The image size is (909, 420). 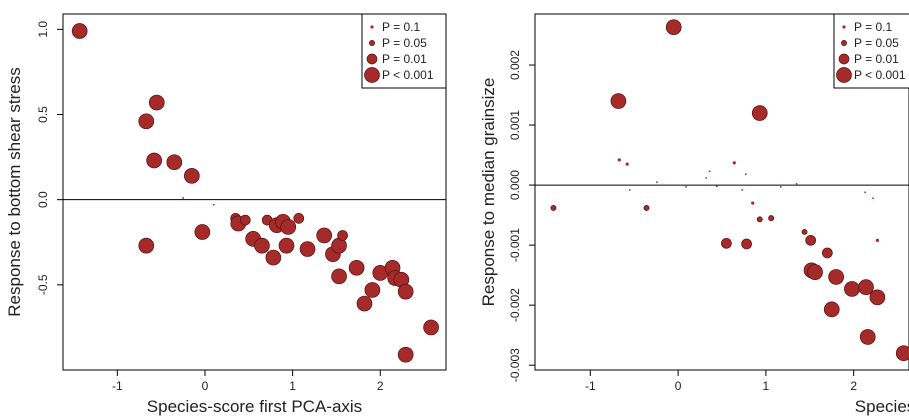 I want to click on y-tick-label: 0.002, so click(x=515, y=65).